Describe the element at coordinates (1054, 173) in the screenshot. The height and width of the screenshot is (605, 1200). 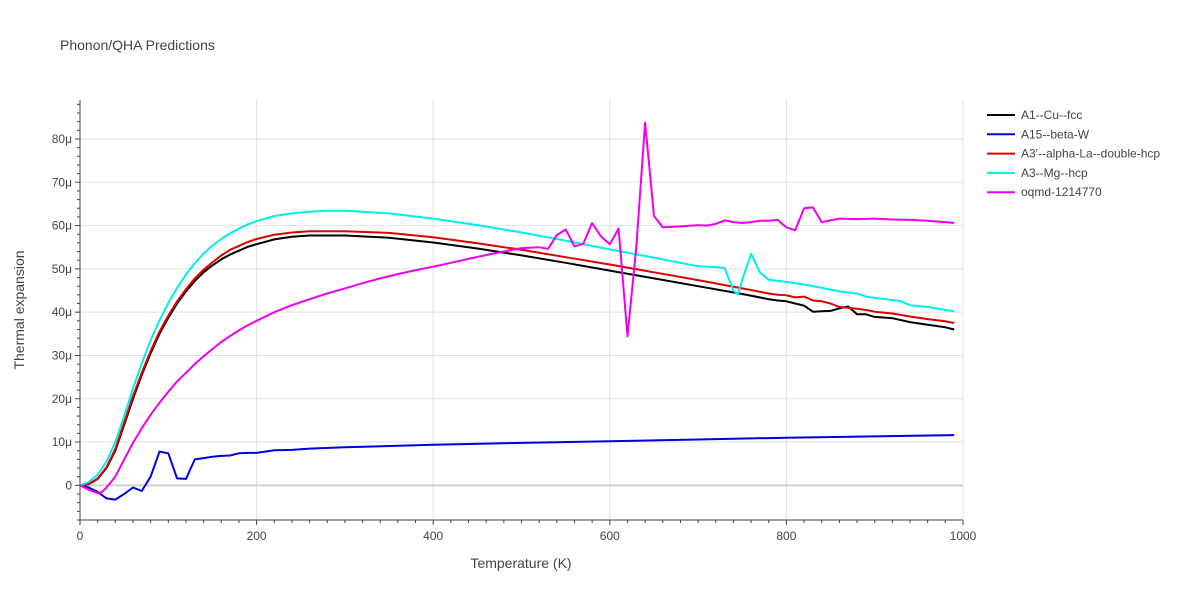
I see `legend-label: A3--Mg--hcp` at that location.